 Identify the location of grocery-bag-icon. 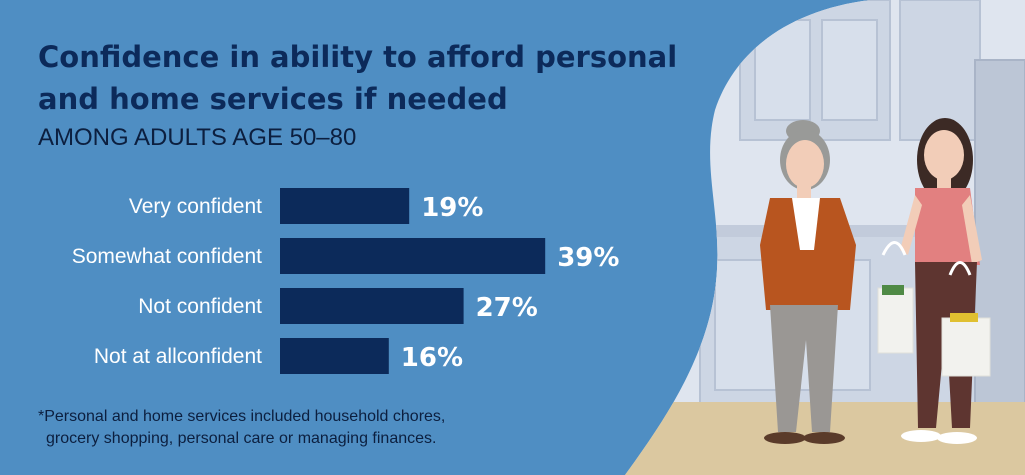
(934, 309).